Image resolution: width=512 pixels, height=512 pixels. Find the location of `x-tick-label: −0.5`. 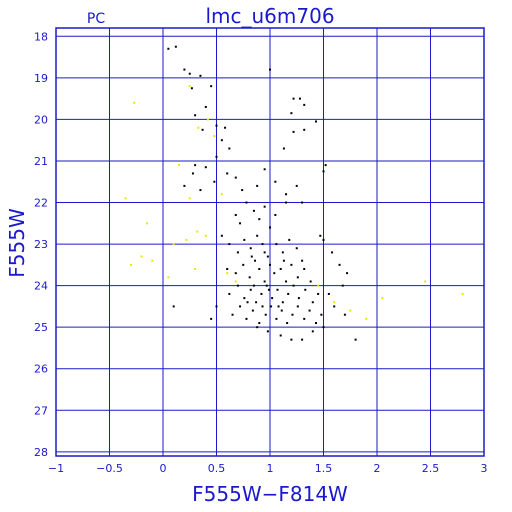

x-tick-label: −0.5 is located at coordinates (109, 468).